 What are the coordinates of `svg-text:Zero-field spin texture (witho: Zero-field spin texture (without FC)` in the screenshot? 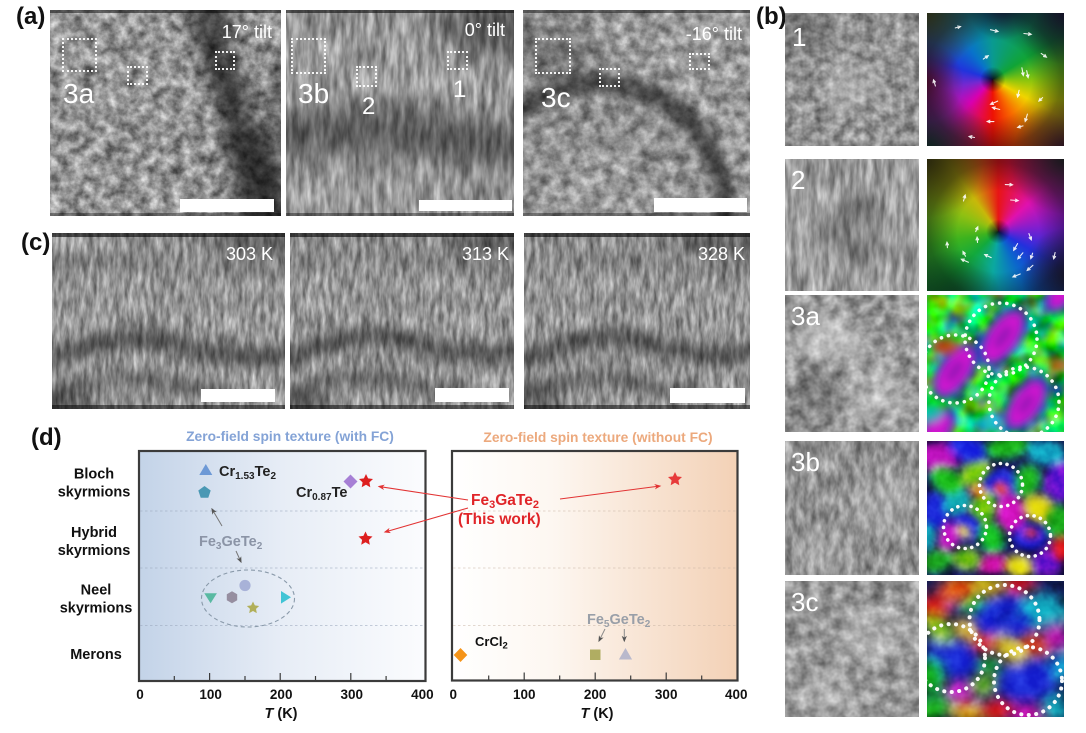 It's located at (597, 437).